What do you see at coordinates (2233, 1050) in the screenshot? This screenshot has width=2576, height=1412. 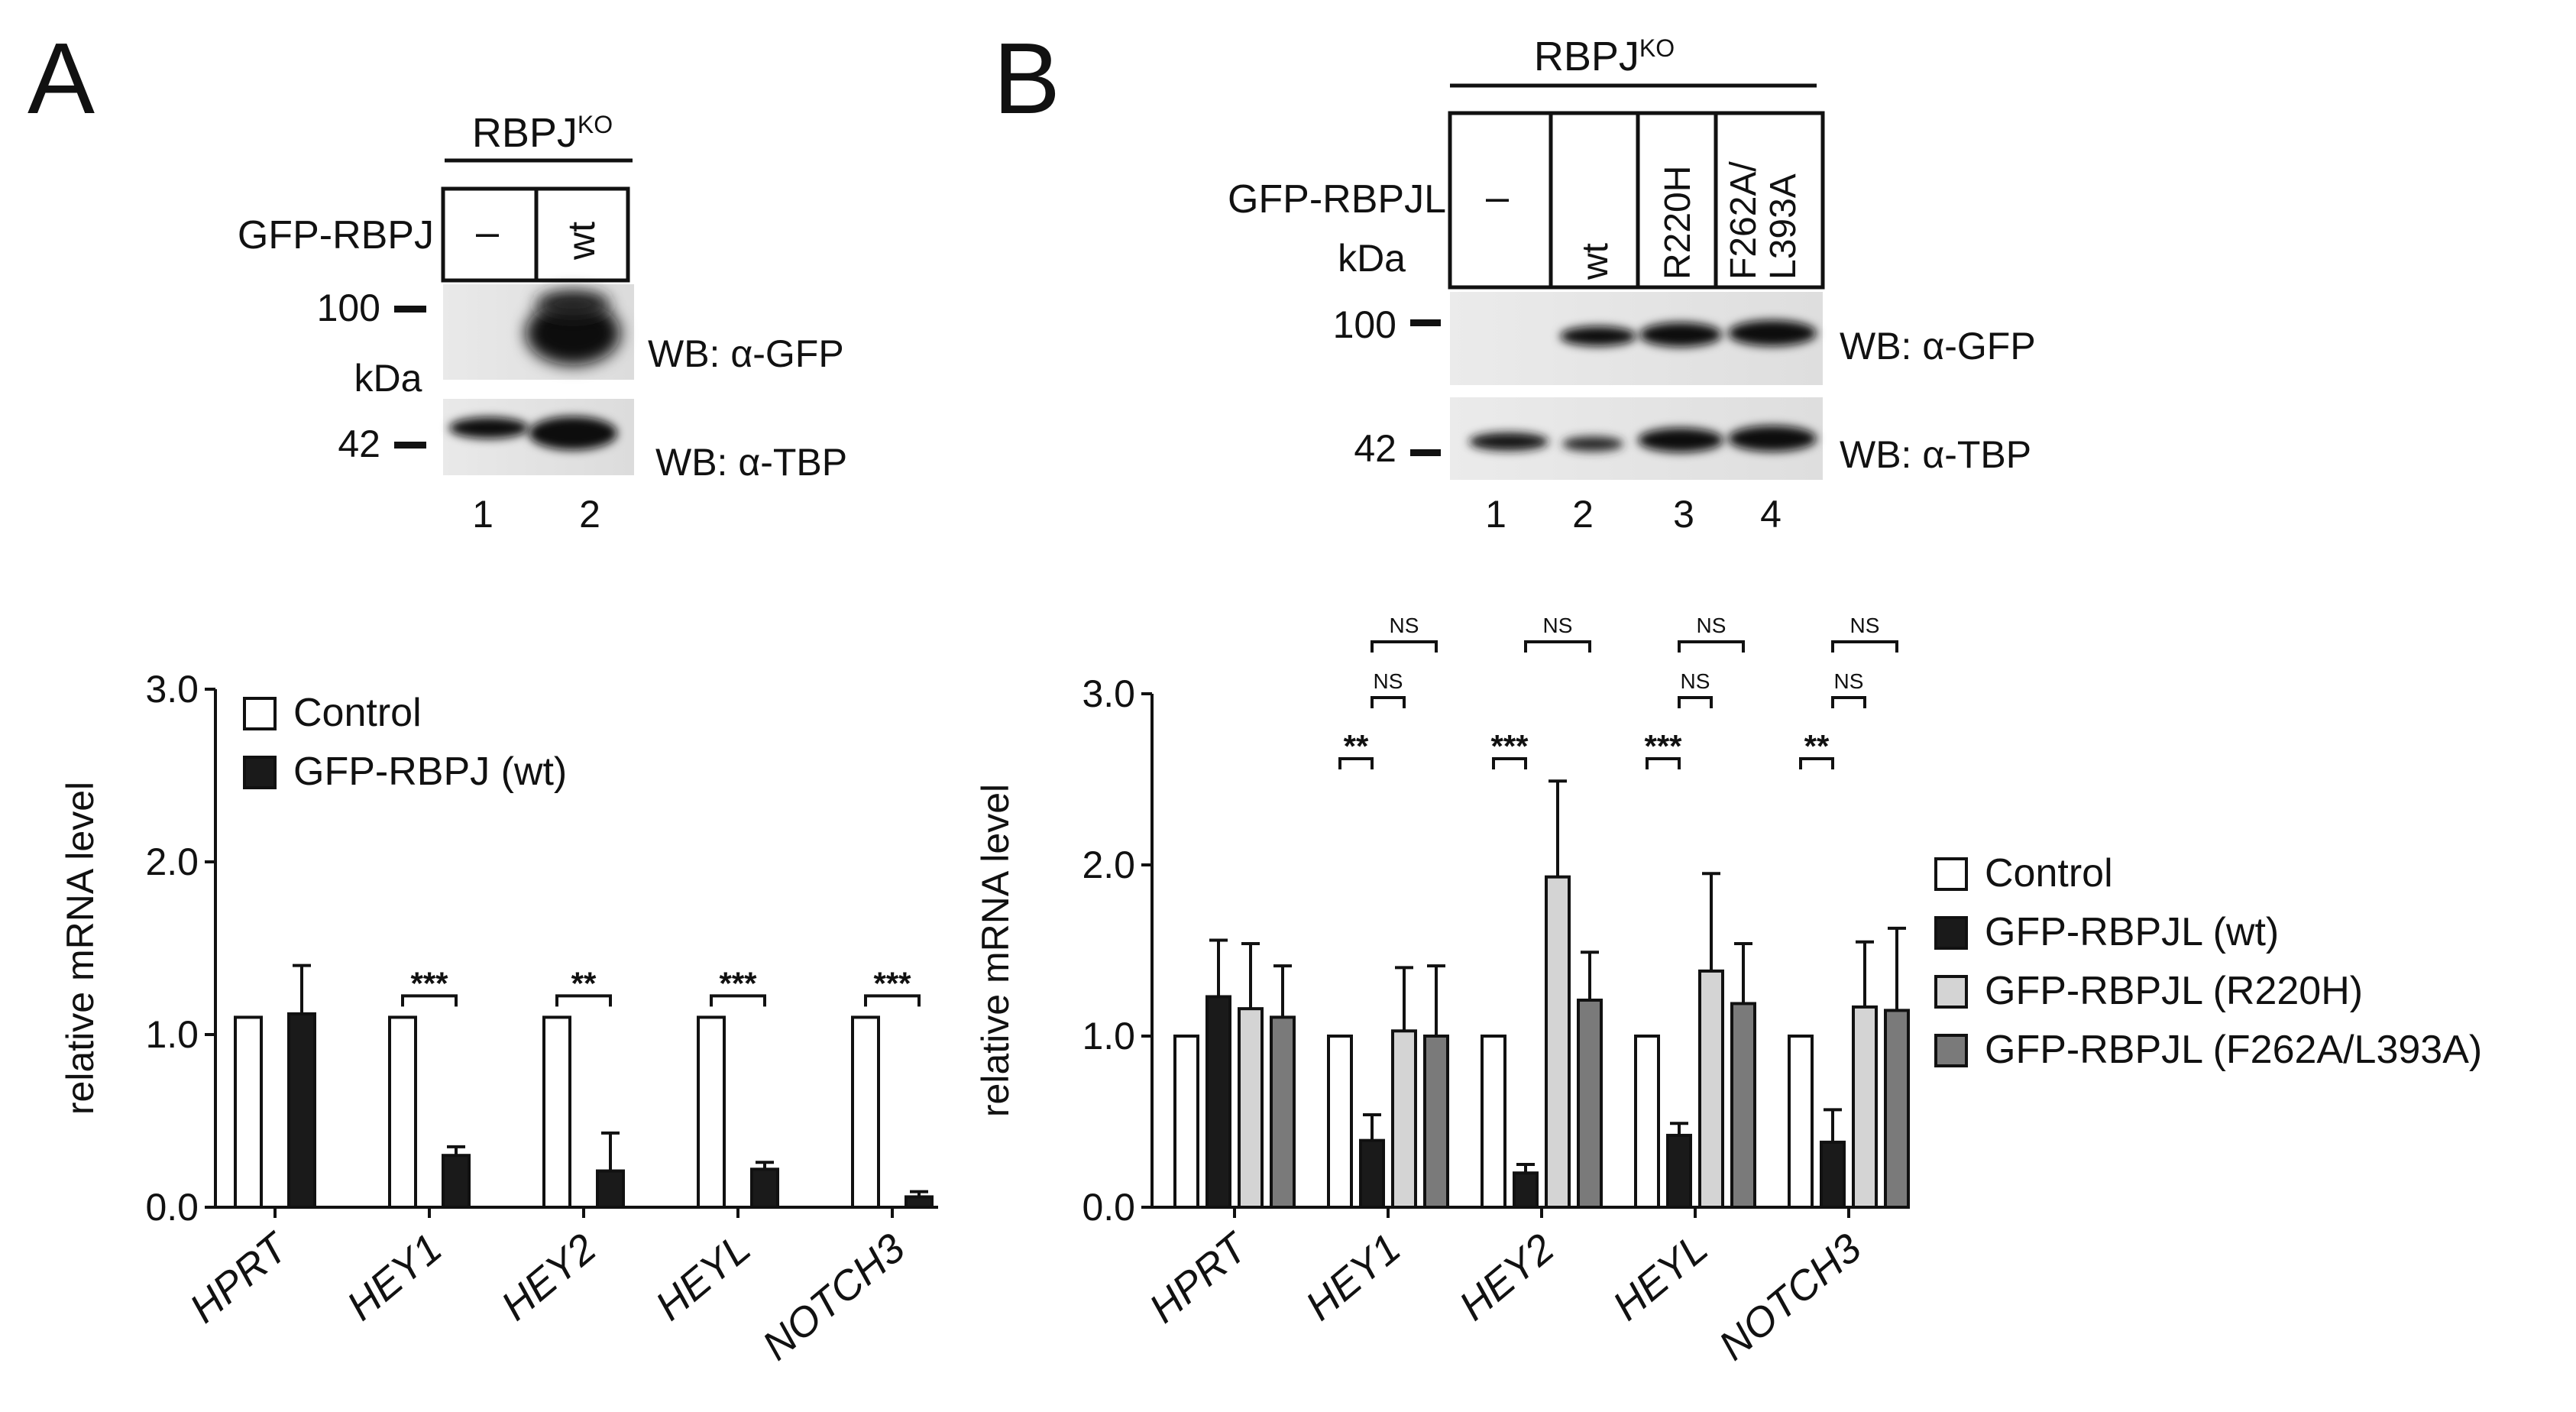 I see `legend-label: GFP-RBPJL (F262A/L393A)` at bounding box center [2233, 1050].